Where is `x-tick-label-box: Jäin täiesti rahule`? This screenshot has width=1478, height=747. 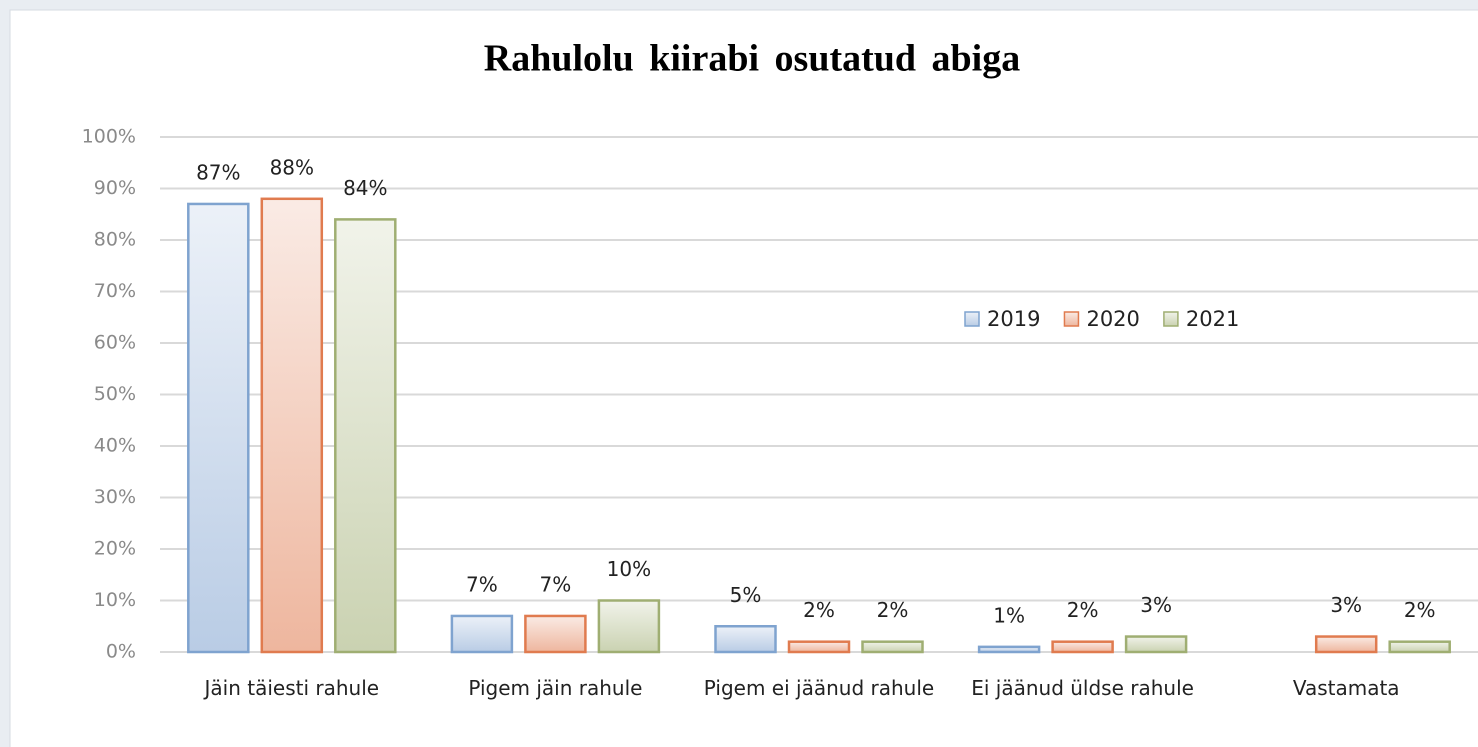
x-tick-label-box: Jäin täiesti rahule is located at coordinates (292, 688).